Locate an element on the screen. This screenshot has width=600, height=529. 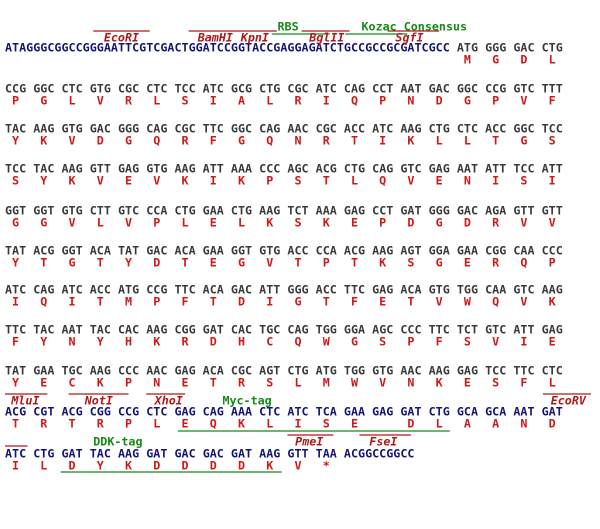
feature-label: BglII is located at coordinates (326, 38).